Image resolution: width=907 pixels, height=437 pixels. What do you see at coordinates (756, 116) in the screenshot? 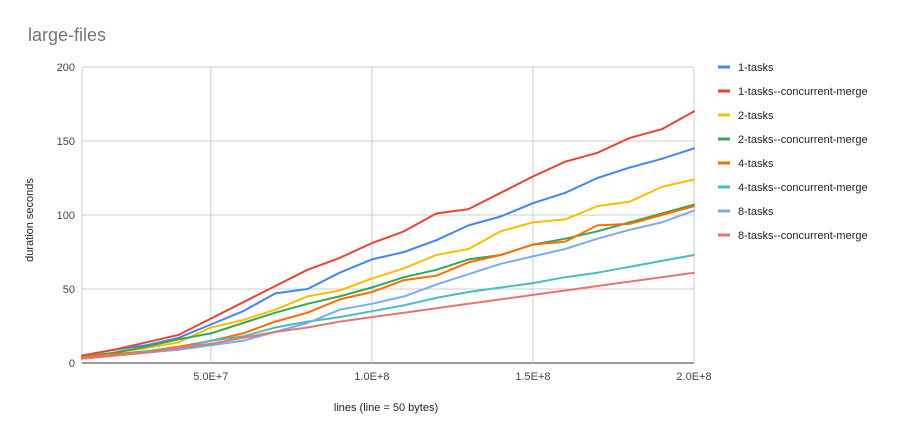
I see `legend-label: 2-tasks` at bounding box center [756, 116].